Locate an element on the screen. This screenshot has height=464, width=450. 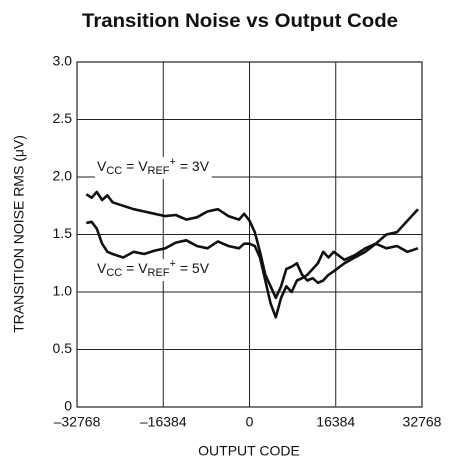
chart-title: Transition Noise vs Output Code is located at coordinates (240, 21).